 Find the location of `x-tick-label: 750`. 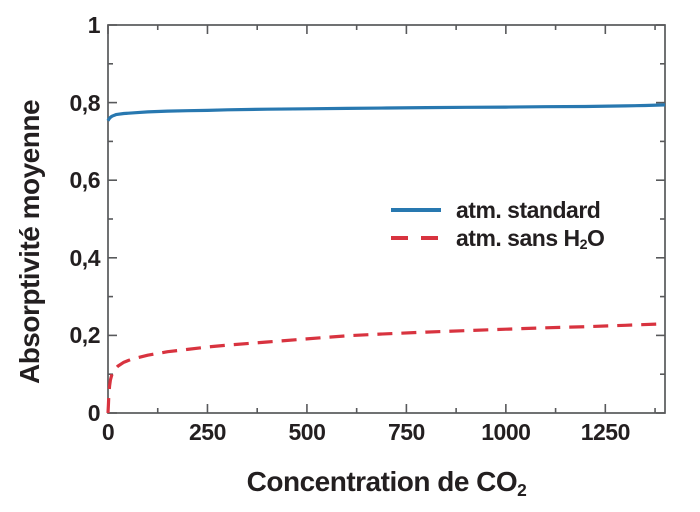

x-tick-label: 750 is located at coordinates (406, 432).